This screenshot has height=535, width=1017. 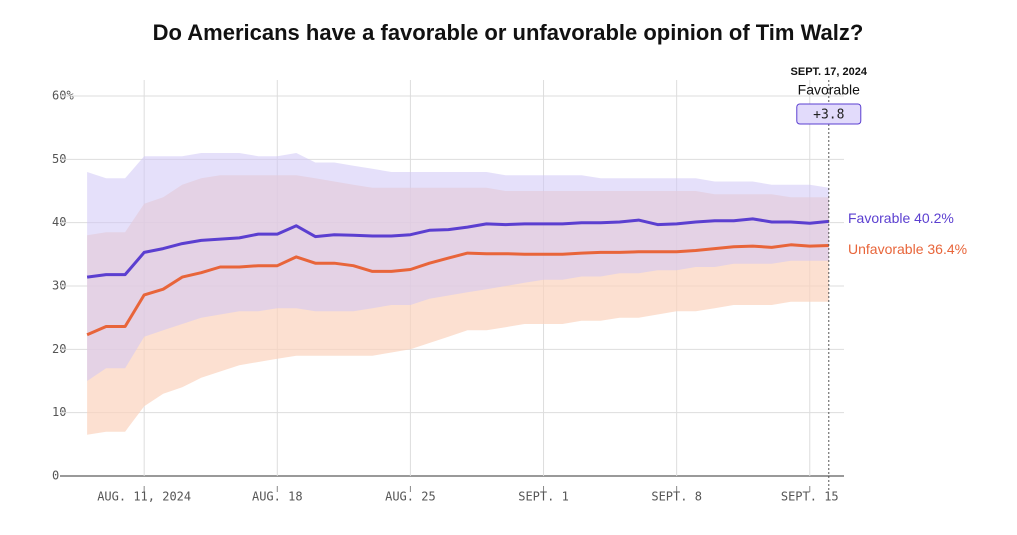 I want to click on y-tick-label: 20, so click(x=59, y=349).